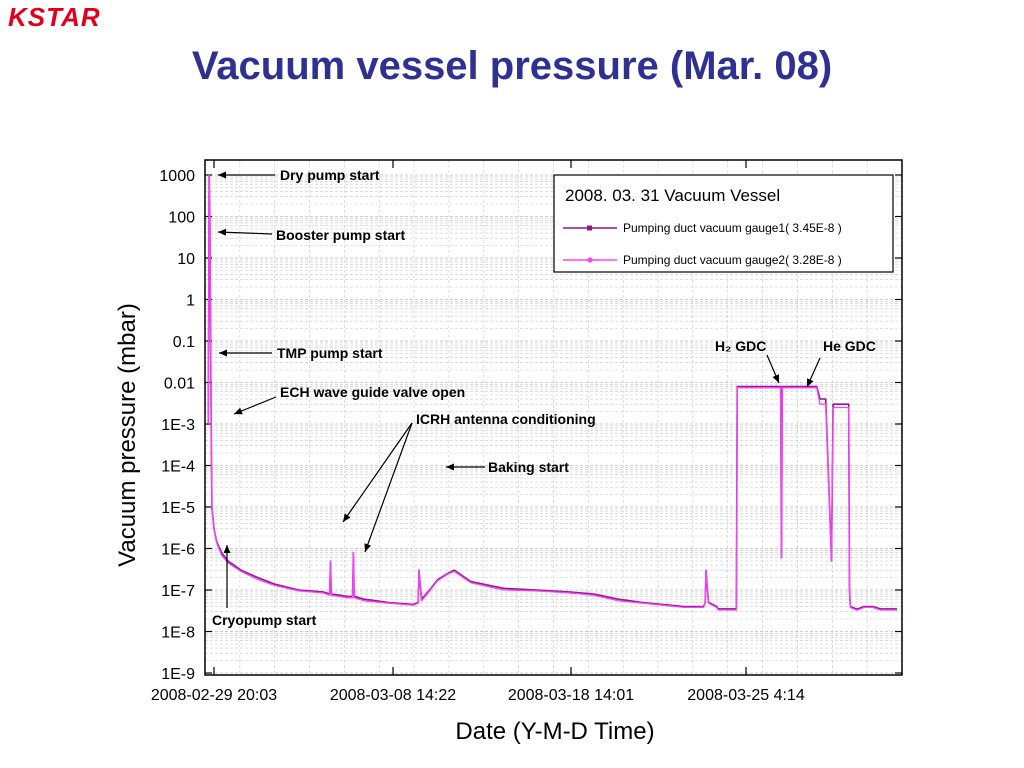 The image size is (1024, 768). I want to click on y-tick-label: 0.01, so click(179, 384).